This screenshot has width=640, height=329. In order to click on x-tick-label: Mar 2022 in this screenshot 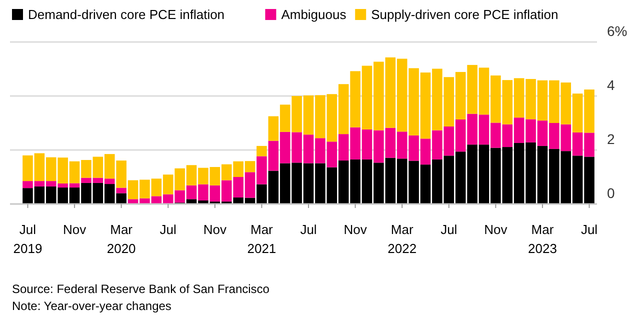, I will do `click(402, 239)`.